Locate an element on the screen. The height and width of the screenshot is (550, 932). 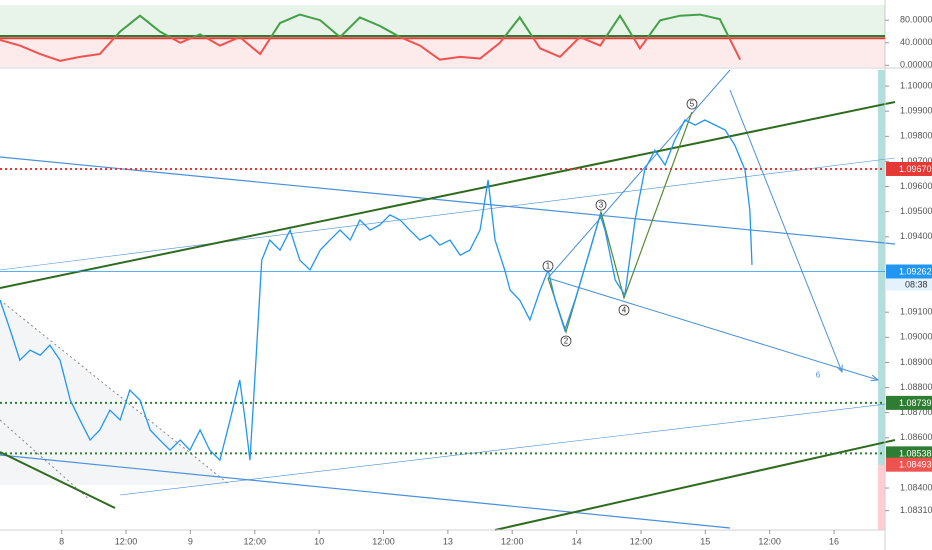
wave-label: 2 is located at coordinates (566, 341).